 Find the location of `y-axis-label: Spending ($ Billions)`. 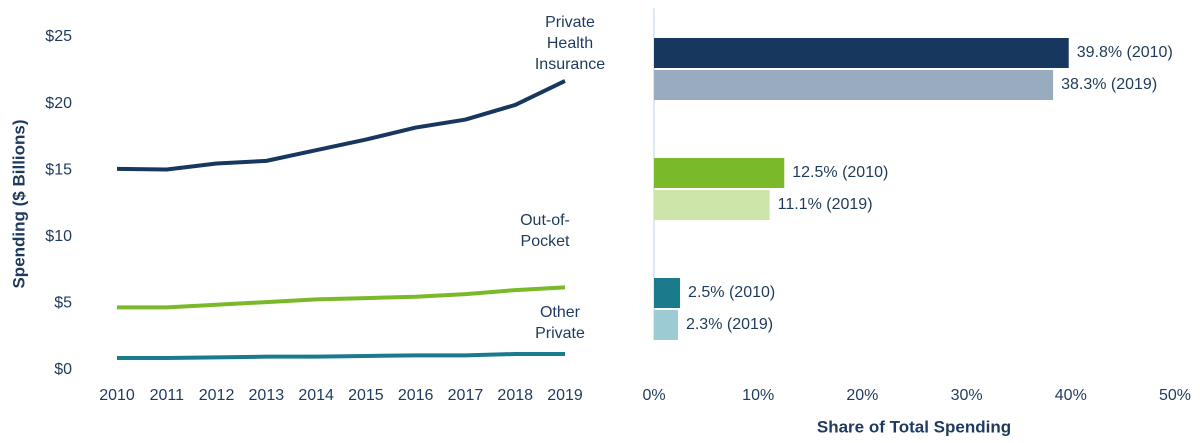

y-axis-label: Spending ($ Billions) is located at coordinates (18, 203).